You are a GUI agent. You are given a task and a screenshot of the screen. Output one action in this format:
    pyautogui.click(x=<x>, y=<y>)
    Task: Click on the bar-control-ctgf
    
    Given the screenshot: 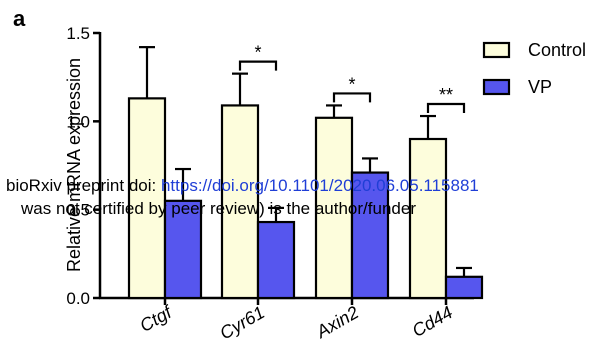 What is the action you would take?
    pyautogui.click(x=147, y=198)
    